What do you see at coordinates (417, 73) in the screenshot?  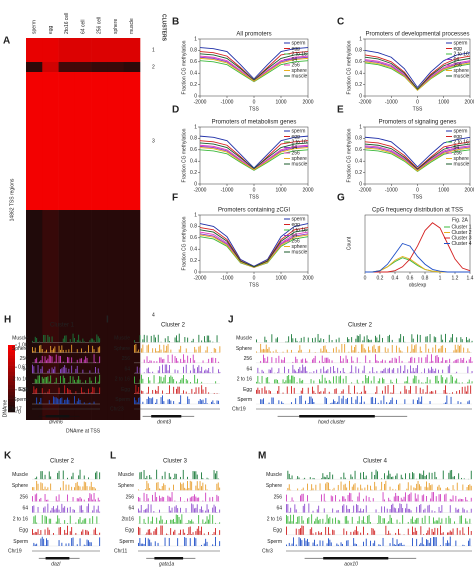 I see `series-line` at bounding box center [417, 73].